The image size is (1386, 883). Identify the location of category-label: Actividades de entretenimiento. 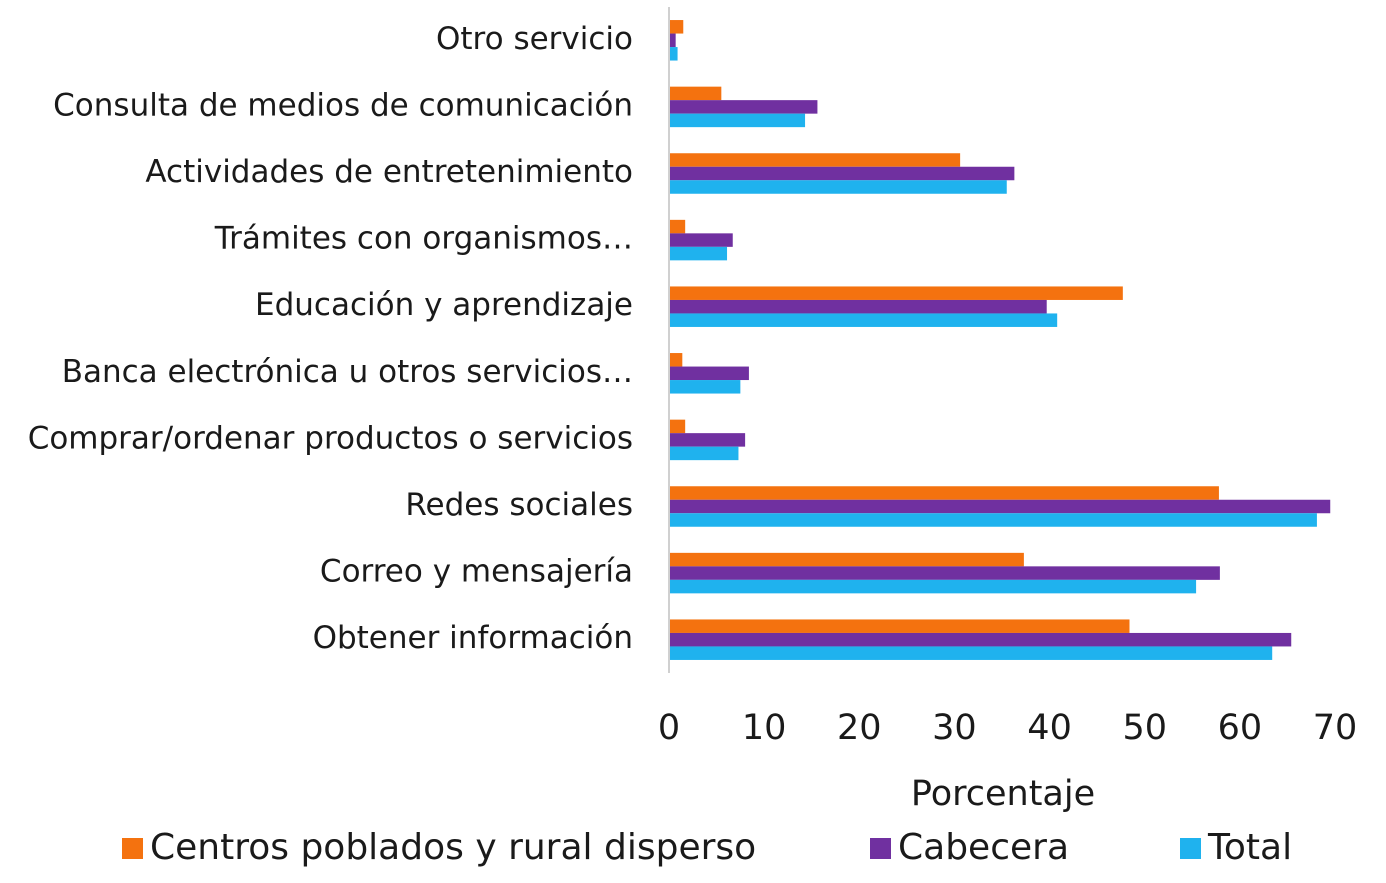
(389, 172).